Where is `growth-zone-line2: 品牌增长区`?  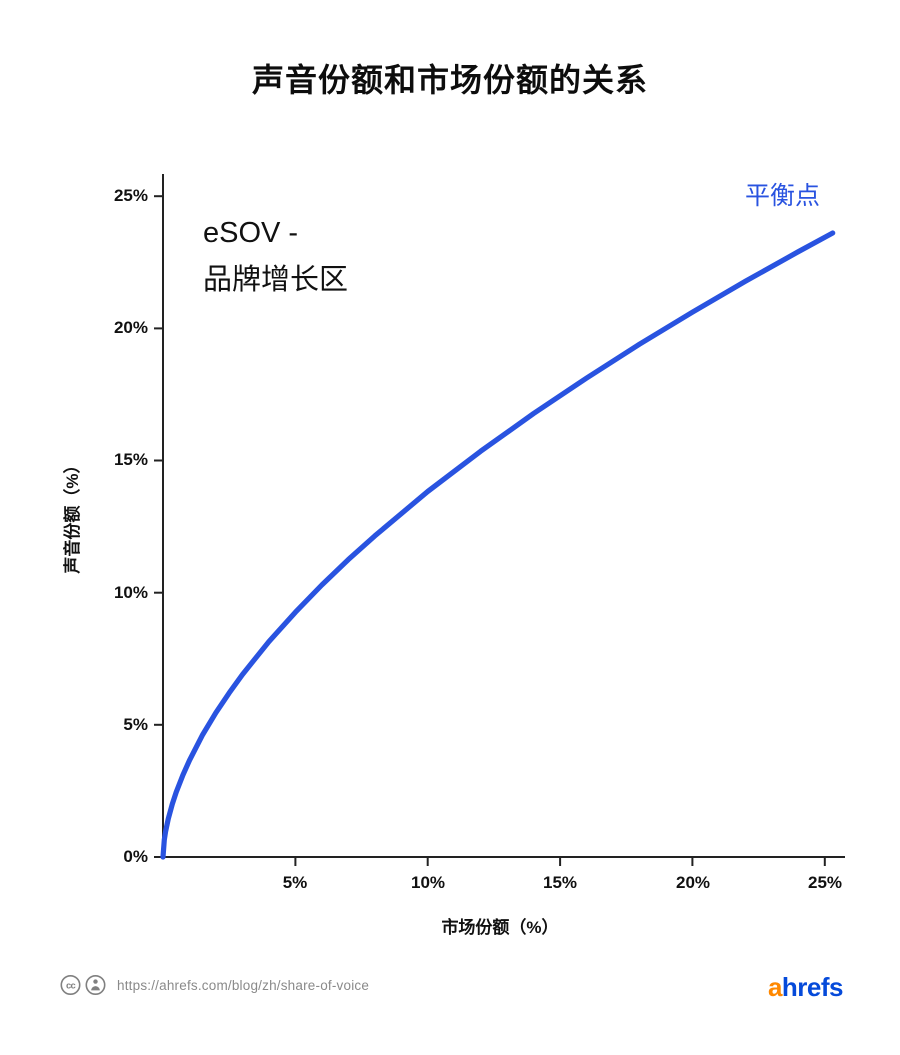
growth-zone-line2: 品牌增长区 is located at coordinates (276, 280).